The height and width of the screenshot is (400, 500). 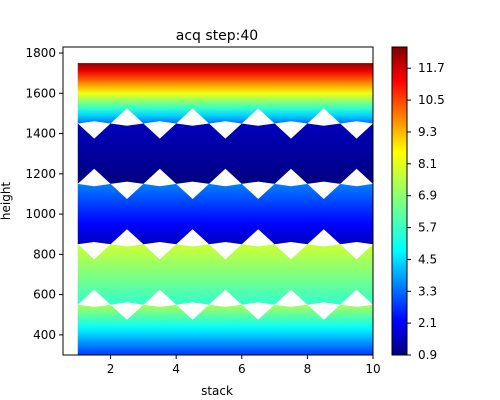 What do you see at coordinates (217, 36) in the screenshot?
I see `chart-title: acq step:40` at bounding box center [217, 36].